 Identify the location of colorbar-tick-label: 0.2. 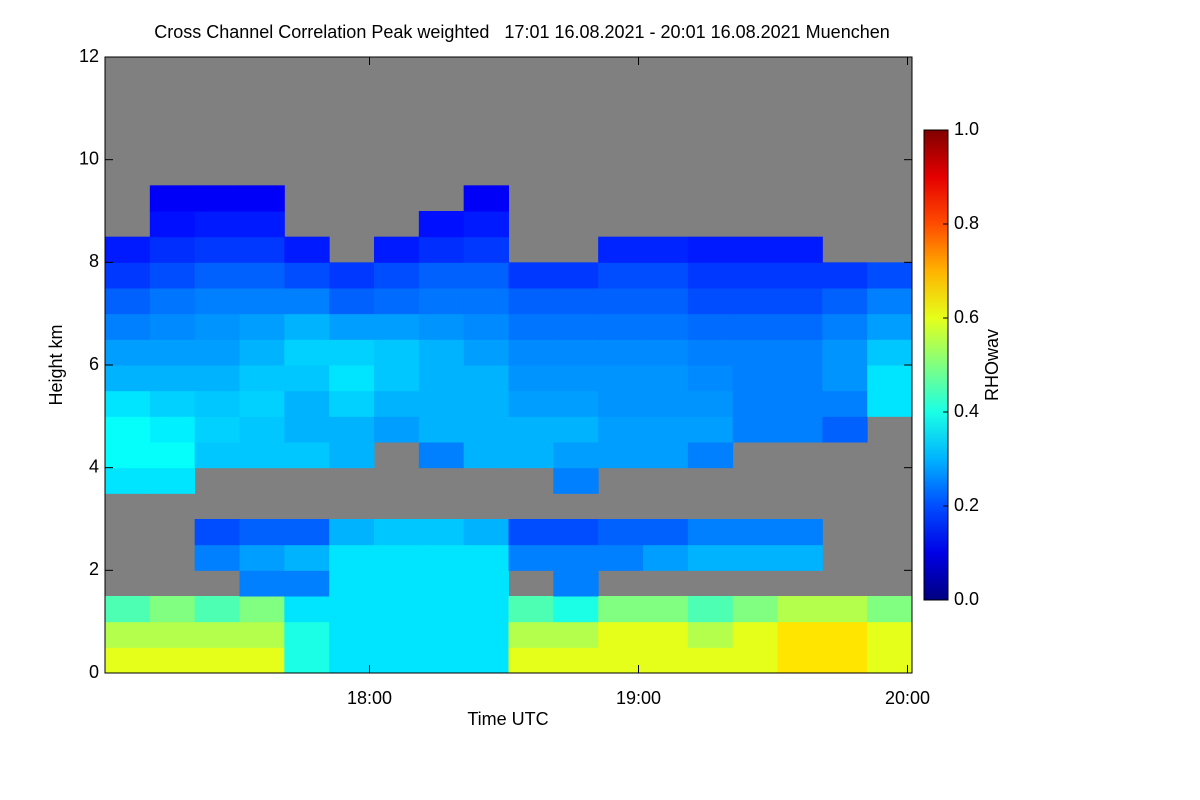
(966, 505).